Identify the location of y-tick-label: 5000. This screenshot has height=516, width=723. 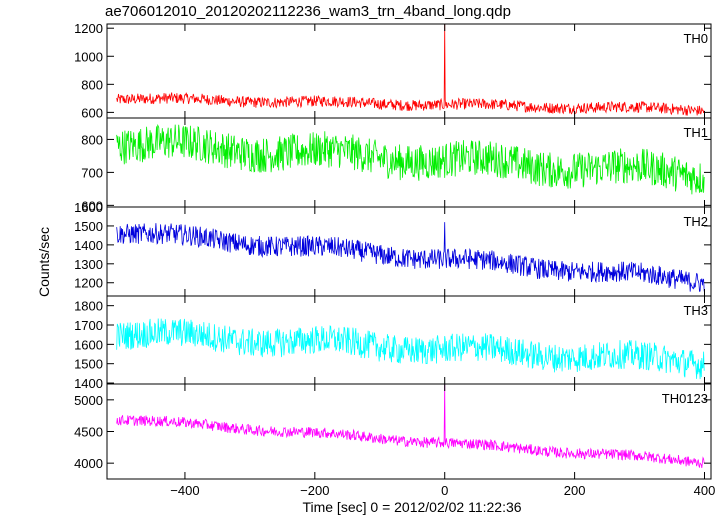
(88, 400).